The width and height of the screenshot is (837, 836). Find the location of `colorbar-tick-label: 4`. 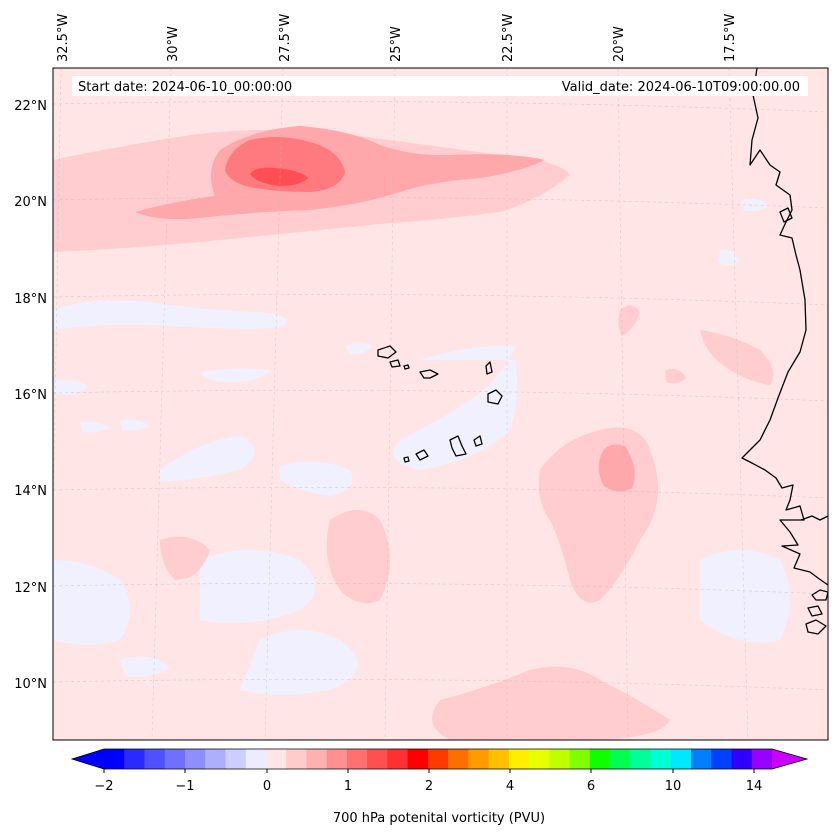

colorbar-tick-label: 4 is located at coordinates (510, 786).